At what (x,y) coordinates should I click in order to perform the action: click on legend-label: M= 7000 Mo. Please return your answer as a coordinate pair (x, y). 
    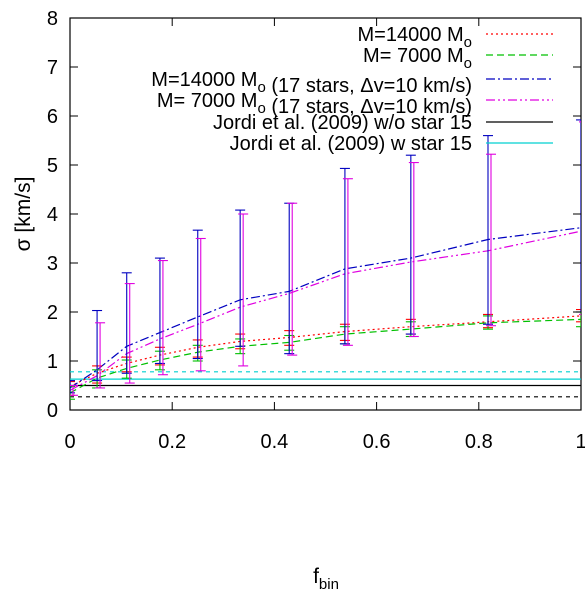
    Looking at the image, I should click on (417, 58).